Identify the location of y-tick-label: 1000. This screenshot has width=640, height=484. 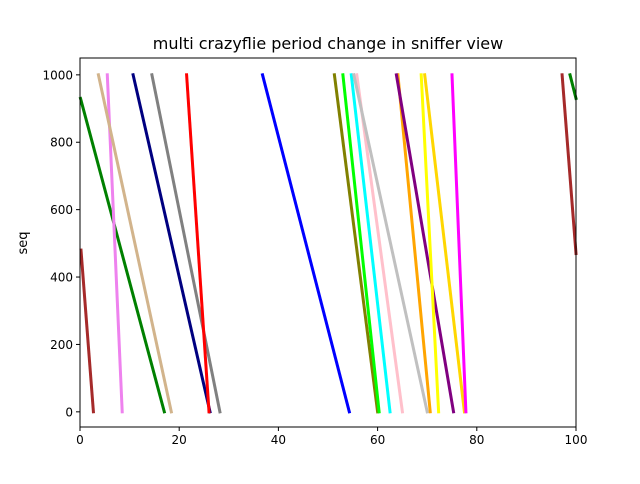
(57, 75).